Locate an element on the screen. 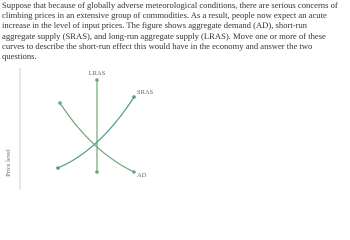 This screenshot has height=240, width=350. ad-label: AD is located at coordinates (142, 175).